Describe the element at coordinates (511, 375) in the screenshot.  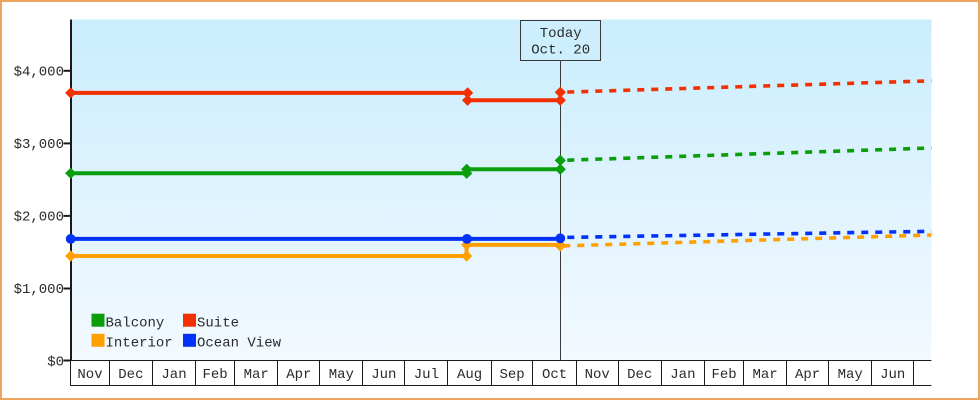
I see `svg-text: Sep` at that location.